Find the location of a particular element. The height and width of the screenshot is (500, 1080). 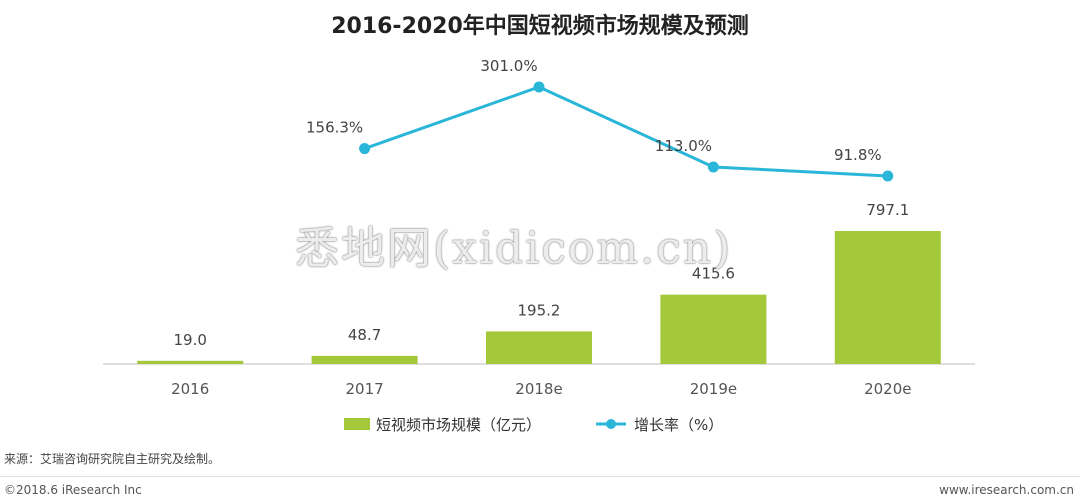

category-label: 2018e is located at coordinates (538, 389).